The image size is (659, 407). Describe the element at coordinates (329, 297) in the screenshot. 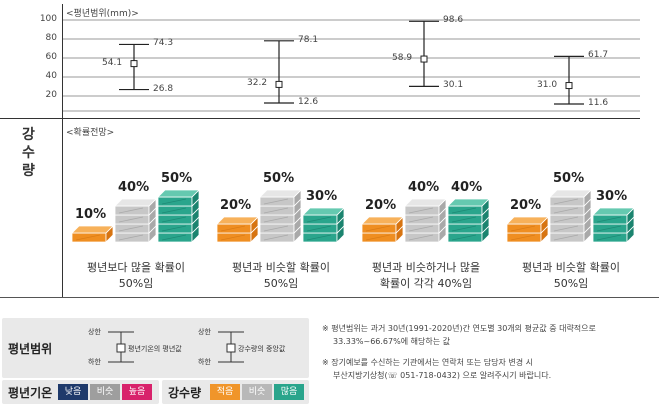

I see `bottom-divider` at that location.